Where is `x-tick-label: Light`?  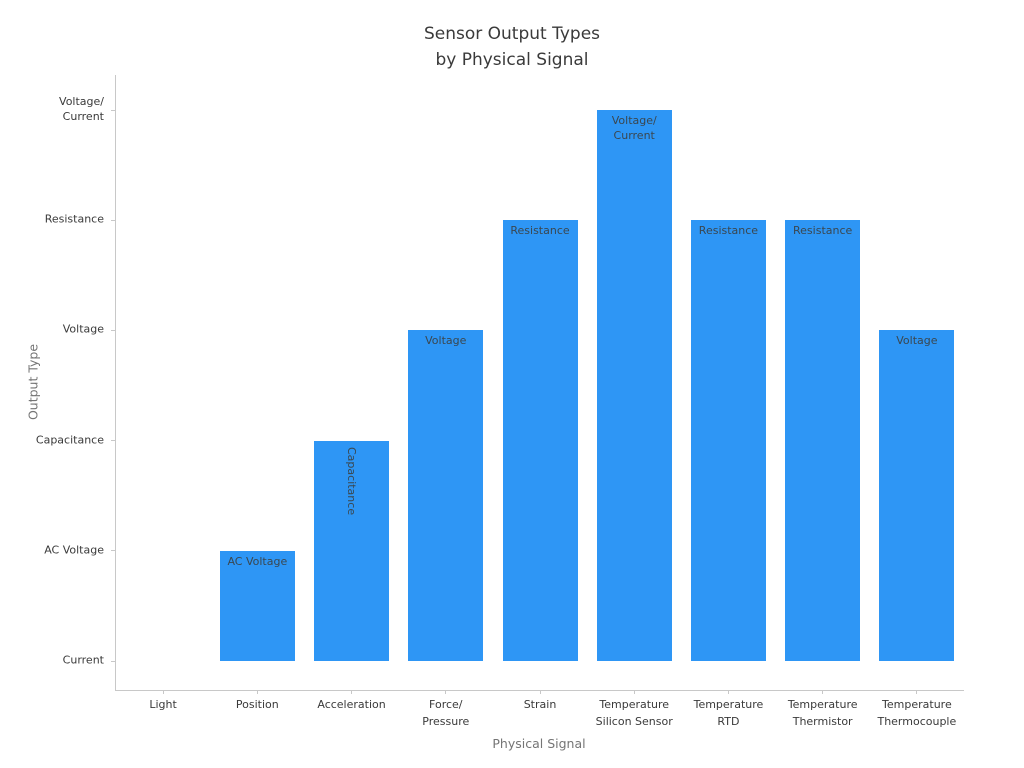
x-tick-label: Light is located at coordinates (163, 704).